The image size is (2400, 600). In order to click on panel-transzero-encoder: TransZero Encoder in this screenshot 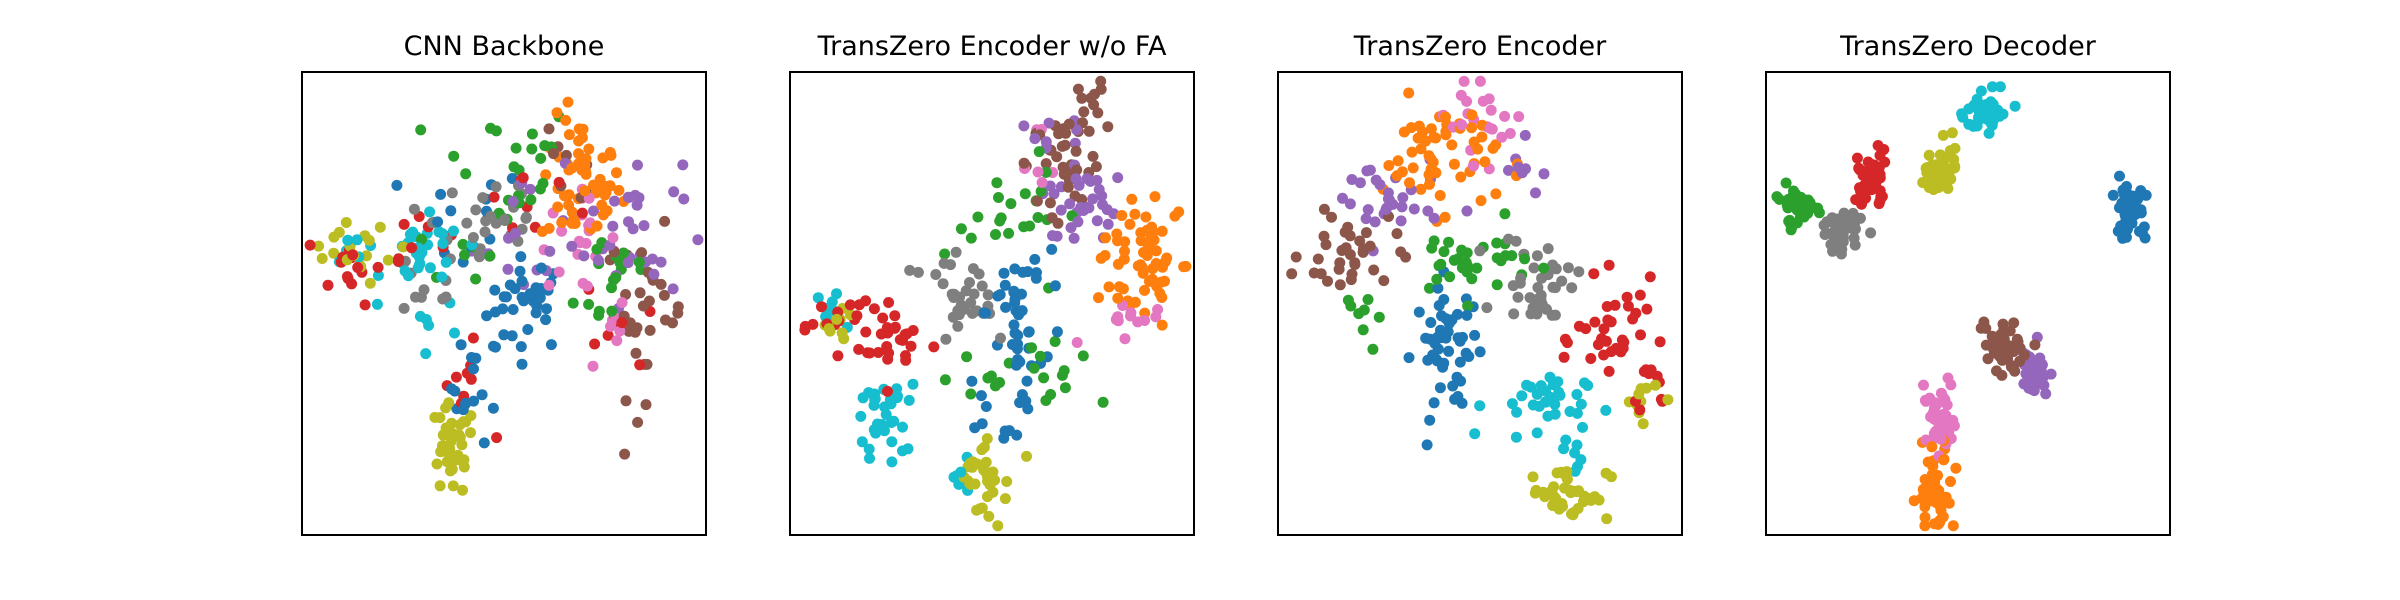, I will do `click(1480, 283)`.